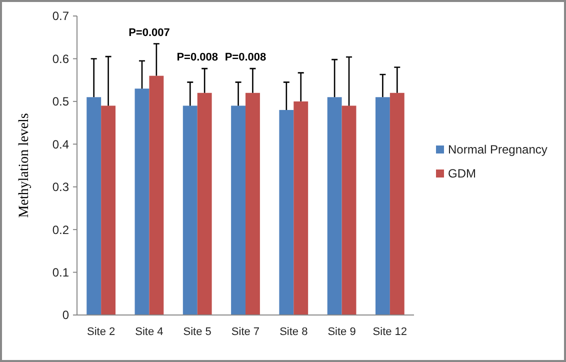  What do you see at coordinates (197, 332) in the screenshot?
I see `x-tick-label: Site 5` at bounding box center [197, 332].